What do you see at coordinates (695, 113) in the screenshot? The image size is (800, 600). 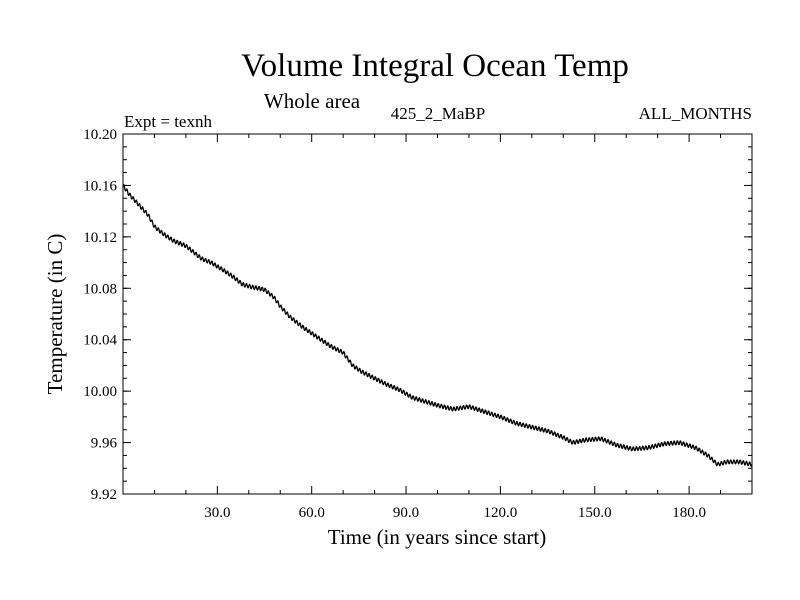 I see `months-label: ALL_MONTHS` at bounding box center [695, 113].